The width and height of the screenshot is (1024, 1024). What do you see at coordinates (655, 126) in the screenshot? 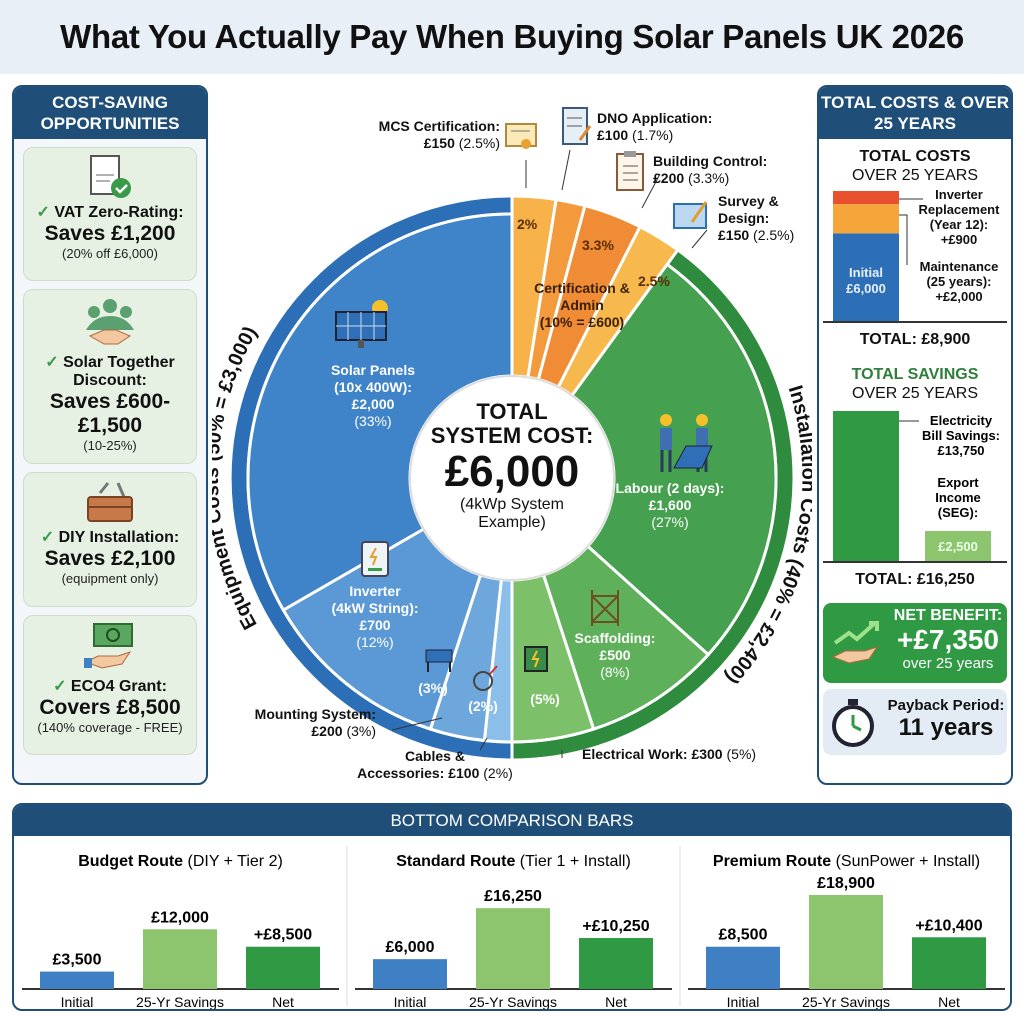
I see `dno-label: DNO Application: £100 (1.7%)` at bounding box center [655, 126].